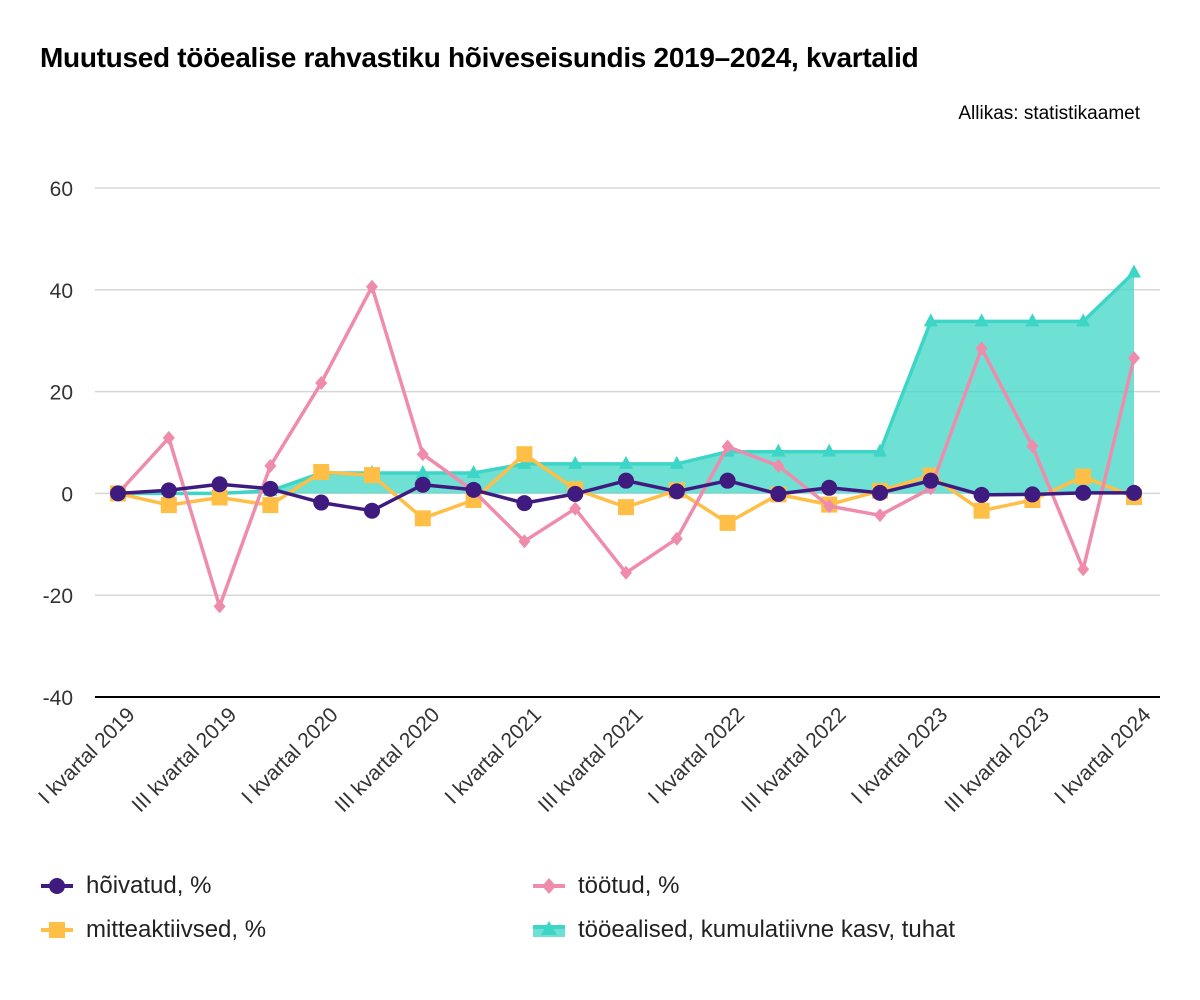 The image size is (1200, 1000). What do you see at coordinates (388, 760) in the screenshot?
I see `x-tick-label: III kvartal 2020` at bounding box center [388, 760].